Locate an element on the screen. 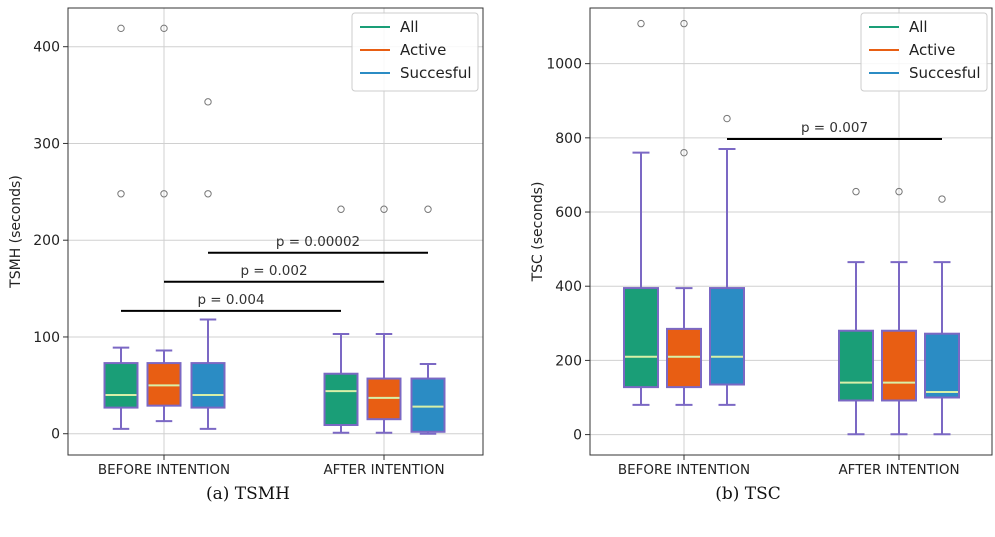 Image resolution: width=995 pixels, height=537 pixels. significance-annotation: p = 0.002 is located at coordinates (274, 273).